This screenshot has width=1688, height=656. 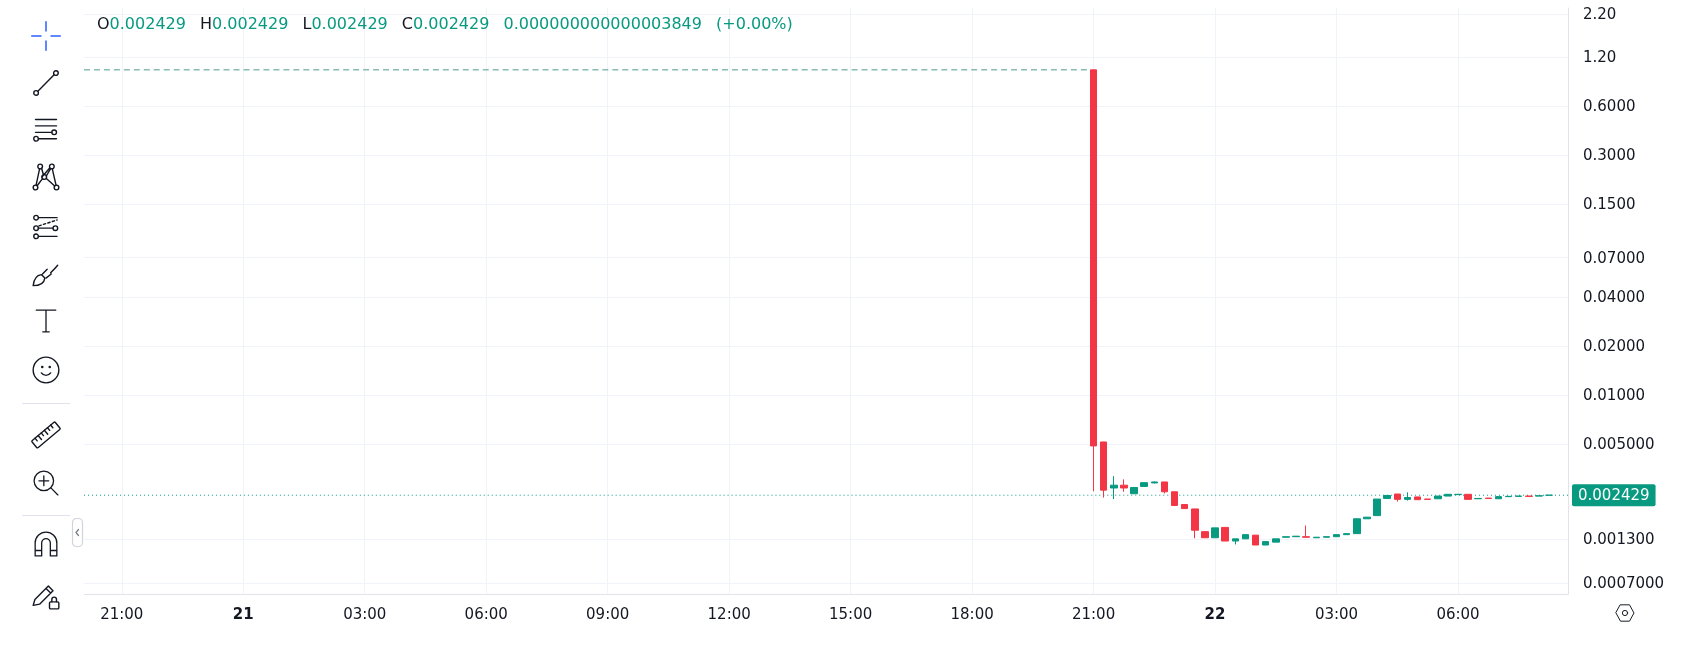 I want to click on ref-line-label: 0.002429, so click(x=1614, y=495).